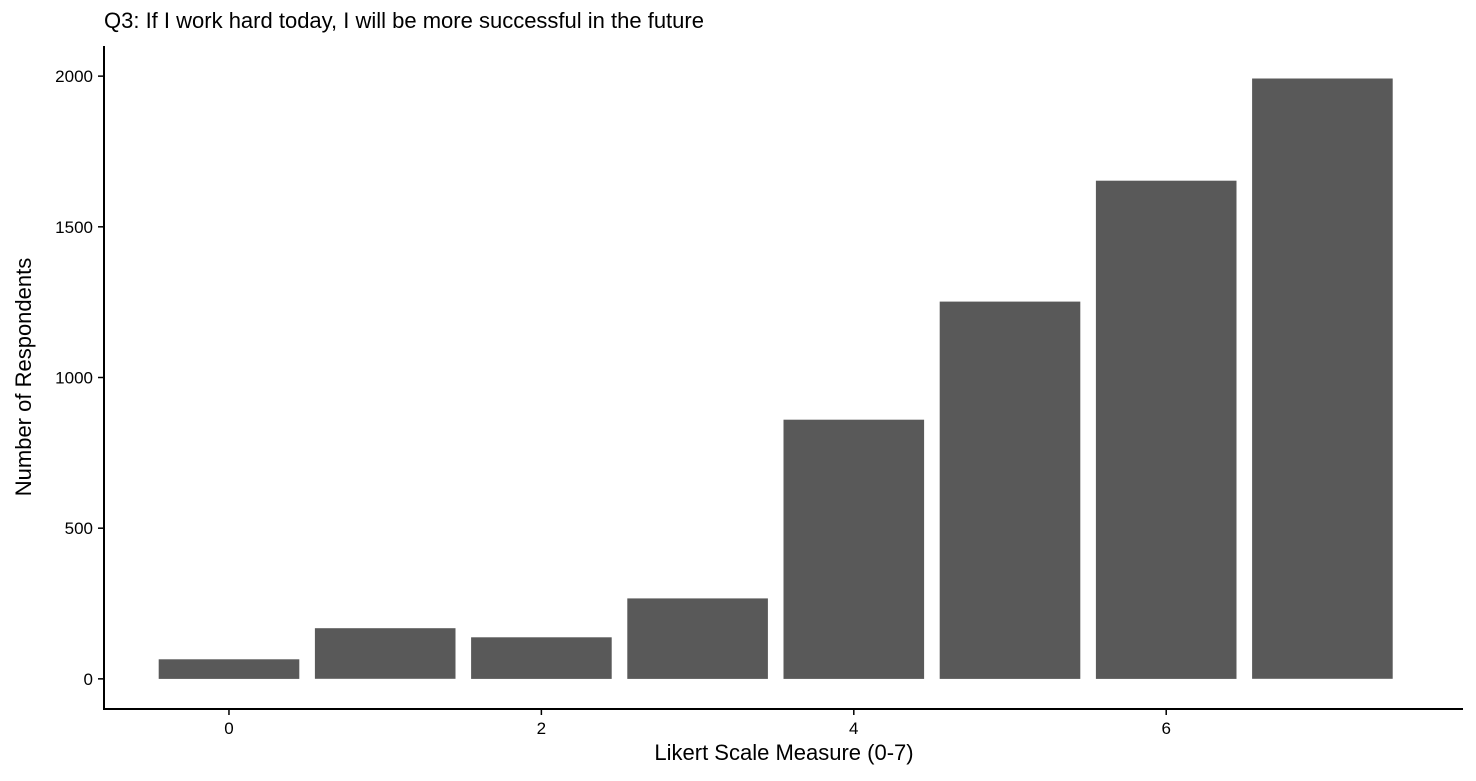  Describe the element at coordinates (74, 378) in the screenshot. I see `y-tick-label-1000: 1000` at that location.